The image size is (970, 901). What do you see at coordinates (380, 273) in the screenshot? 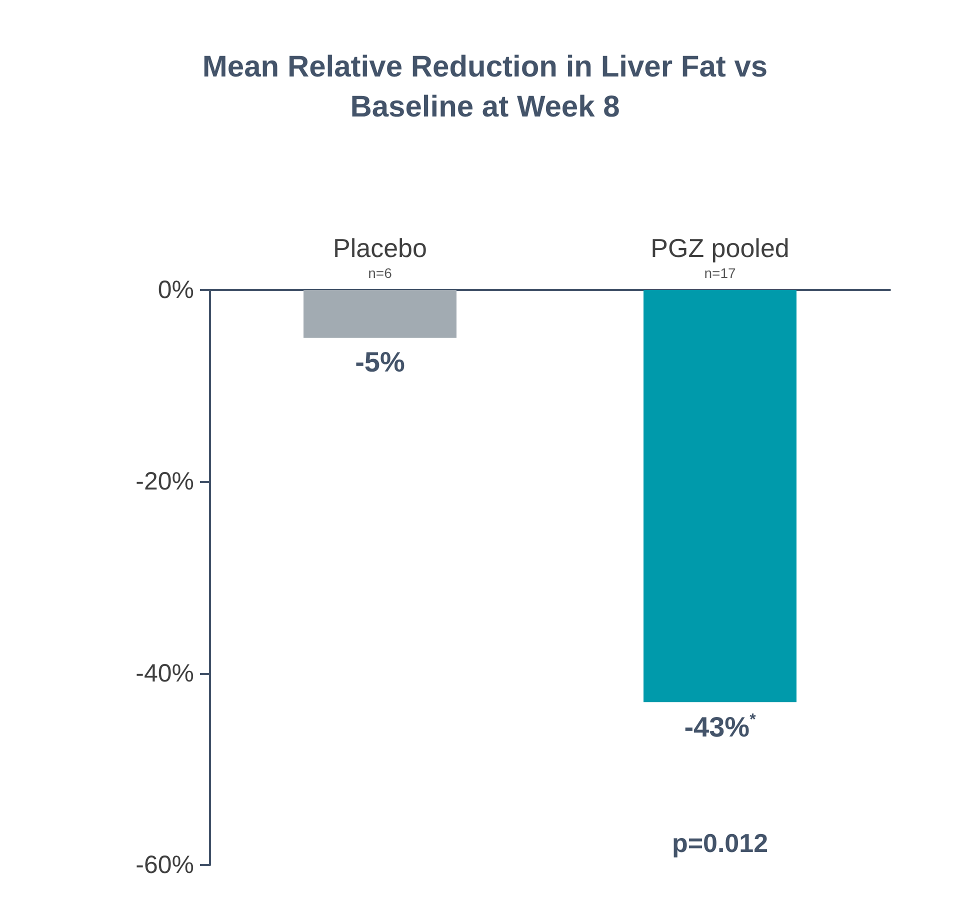
I see `text: n=6` at bounding box center [380, 273].